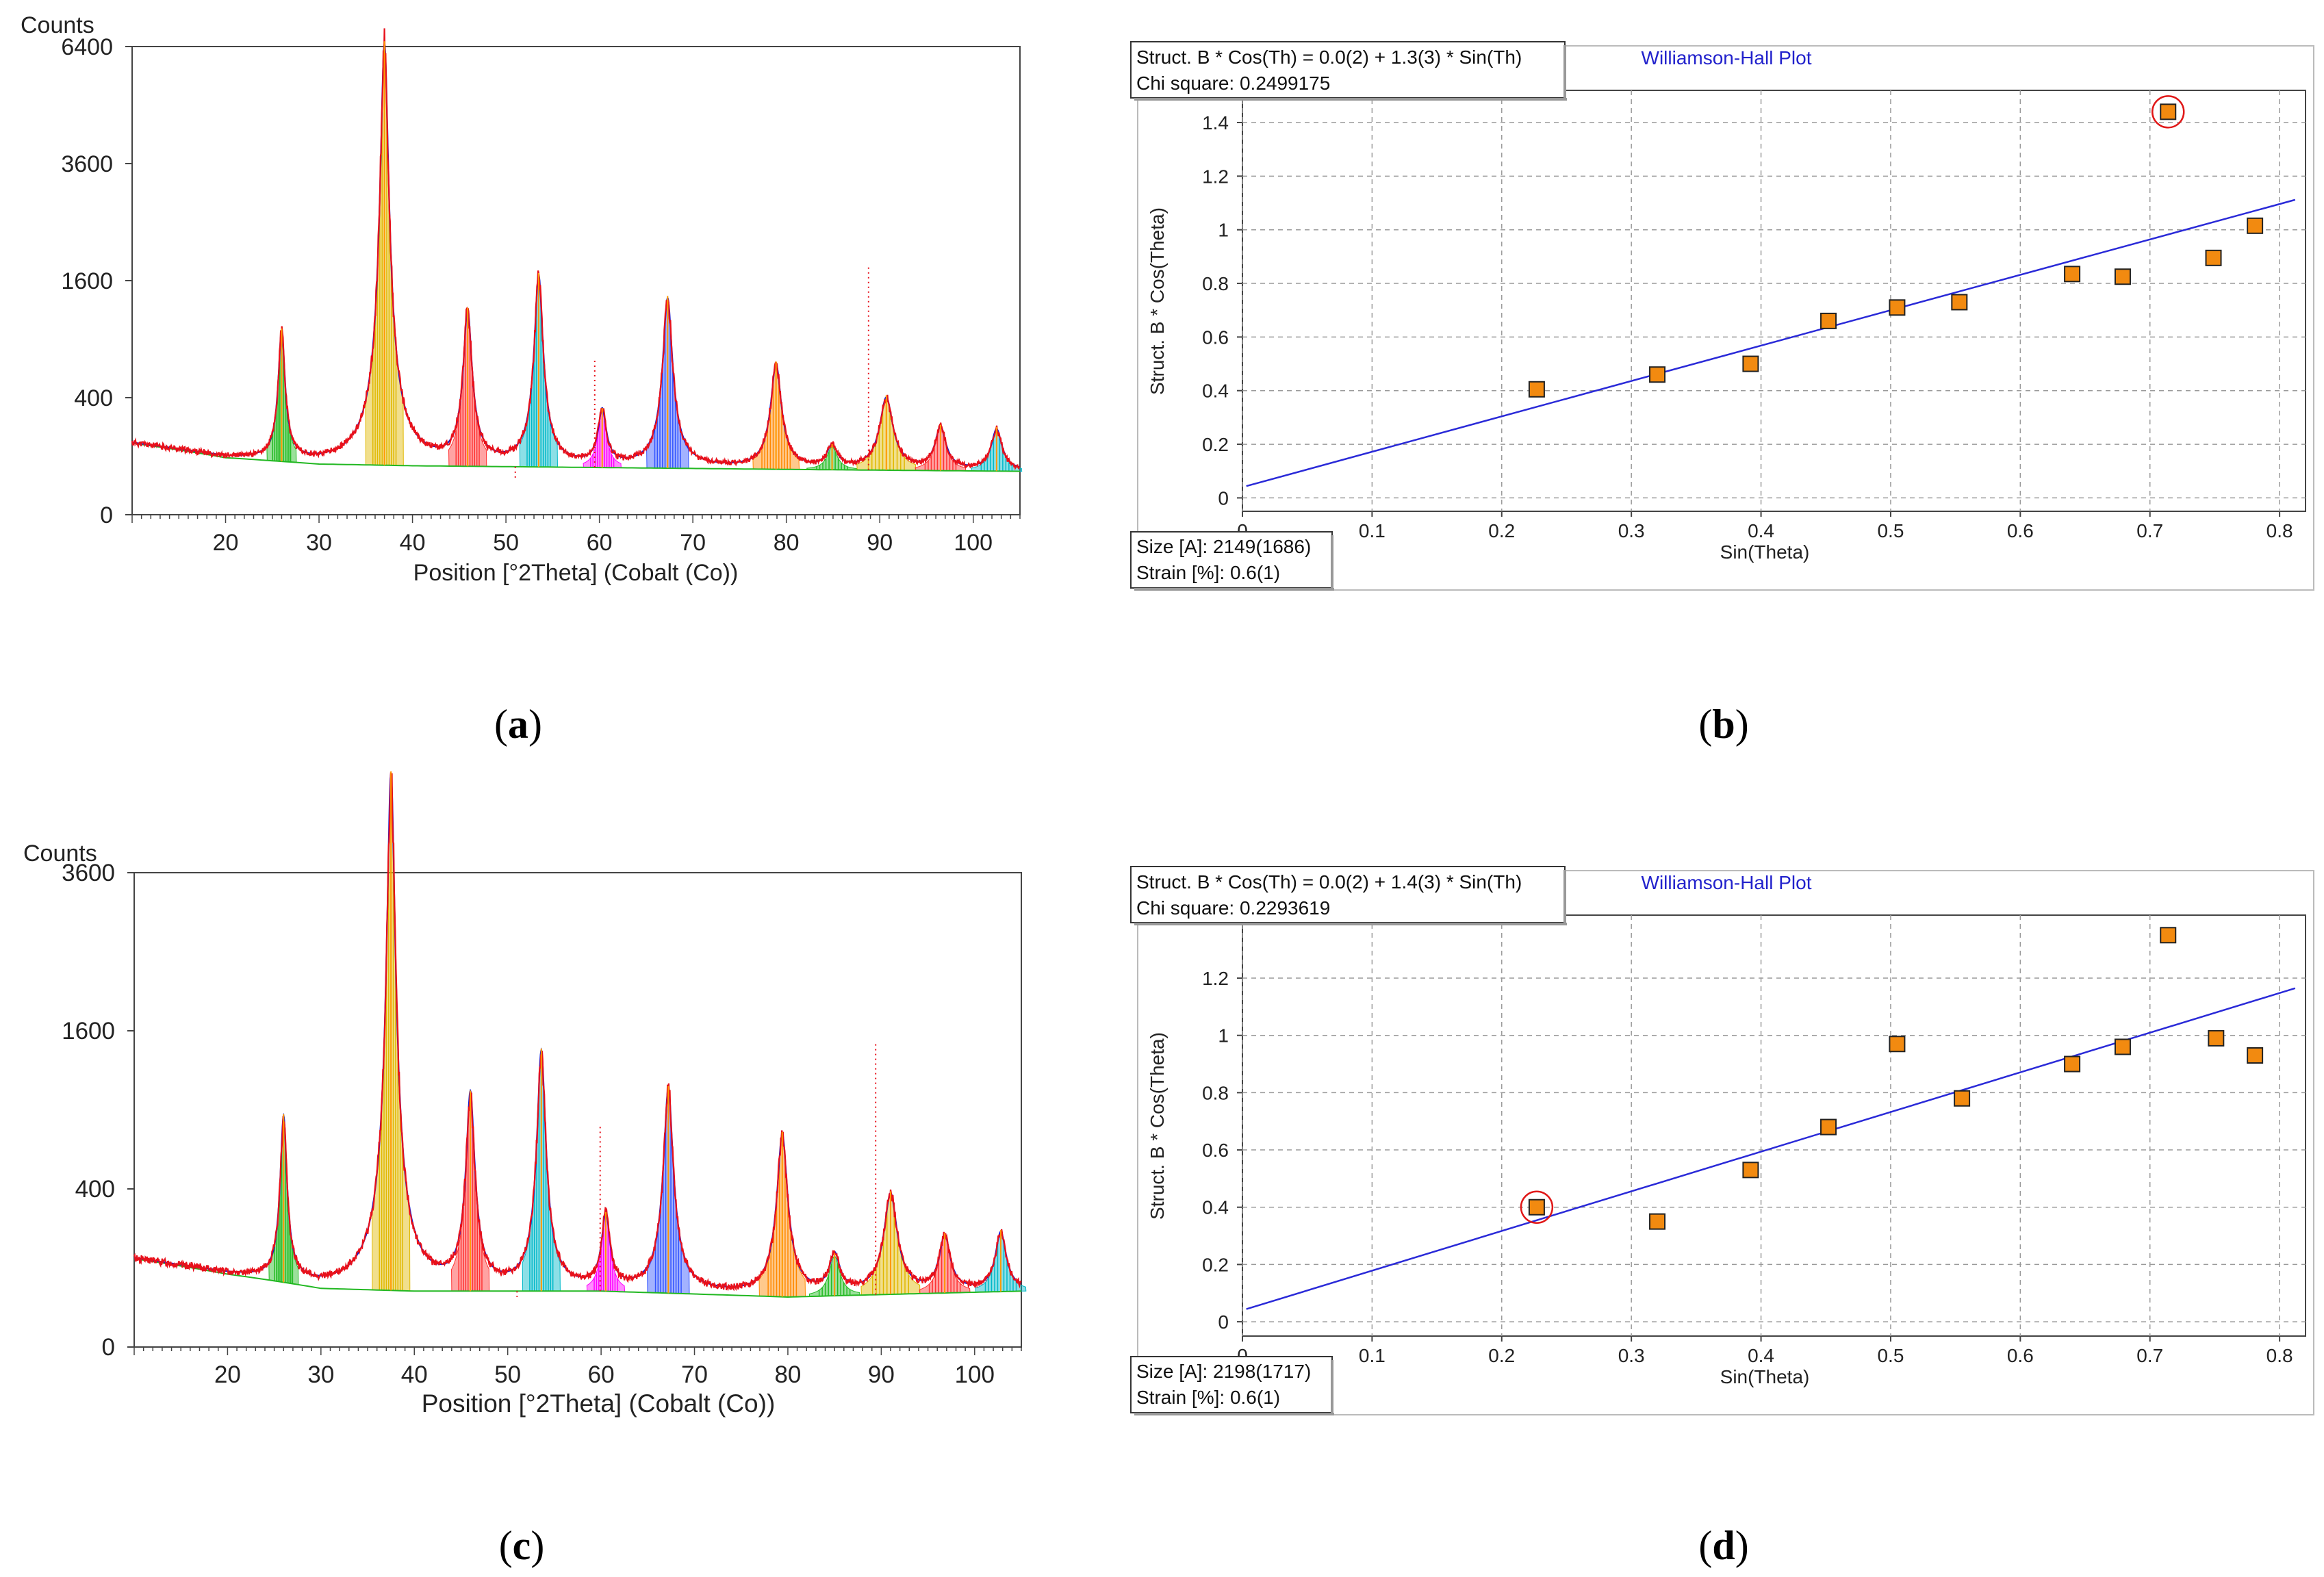 The width and height of the screenshot is (2324, 1577). Describe the element at coordinates (522, 1546) in the screenshot. I see `panel-c-caption-letter: c` at that location.